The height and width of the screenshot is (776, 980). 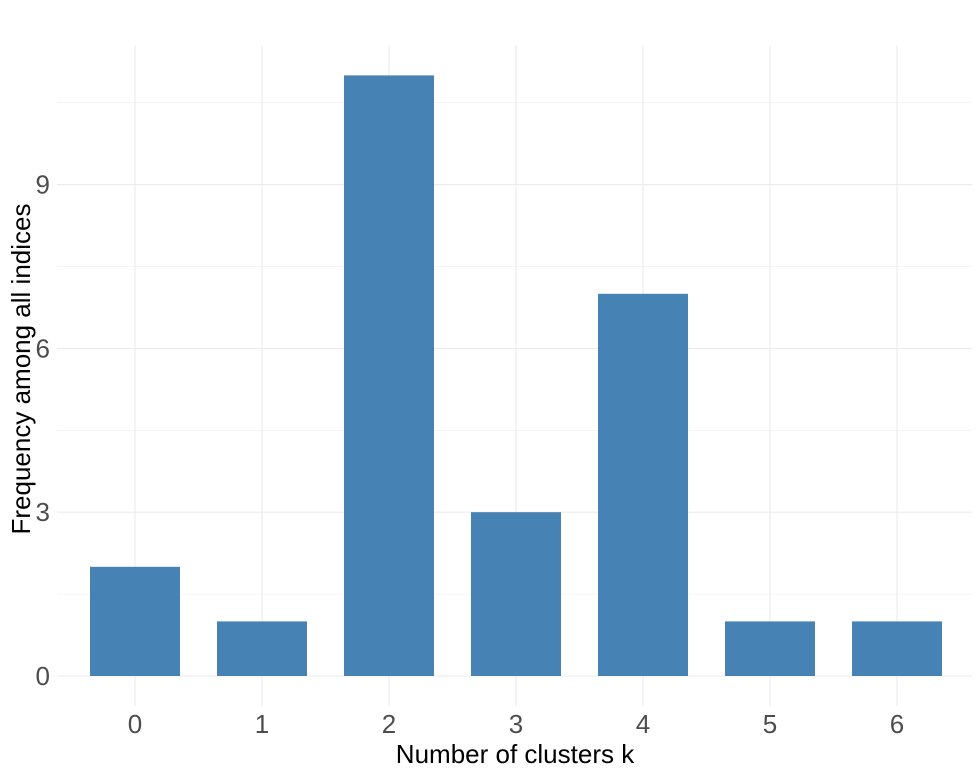 I want to click on x-tick-label: 3, so click(x=516, y=724).